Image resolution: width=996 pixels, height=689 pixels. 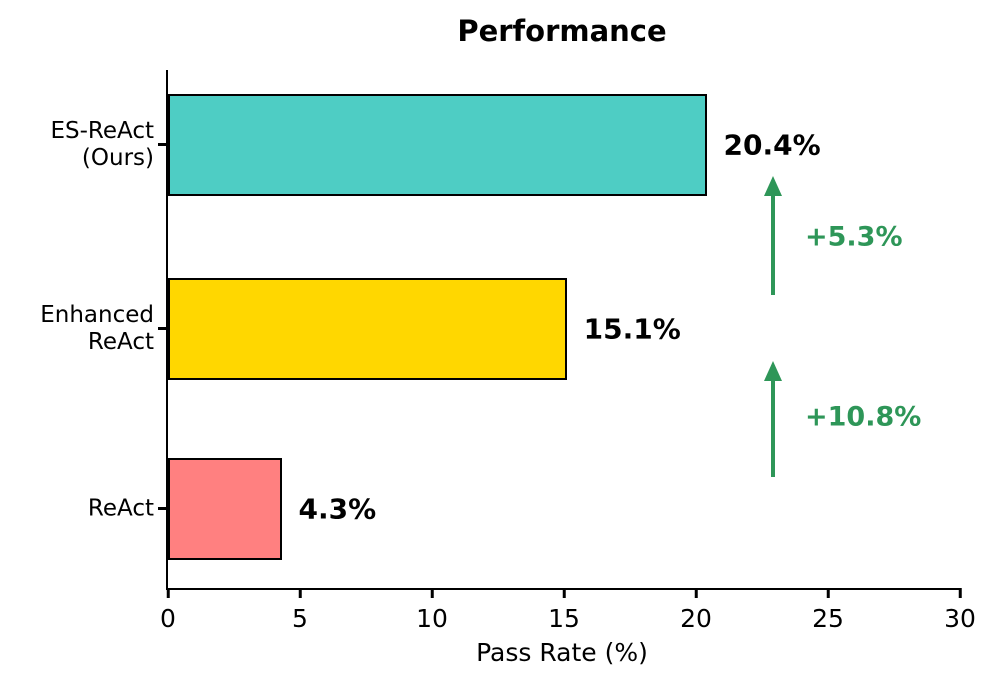 What do you see at coordinates (854, 237) in the screenshot?
I see `gain-annotation-1: +5.3%` at bounding box center [854, 237].